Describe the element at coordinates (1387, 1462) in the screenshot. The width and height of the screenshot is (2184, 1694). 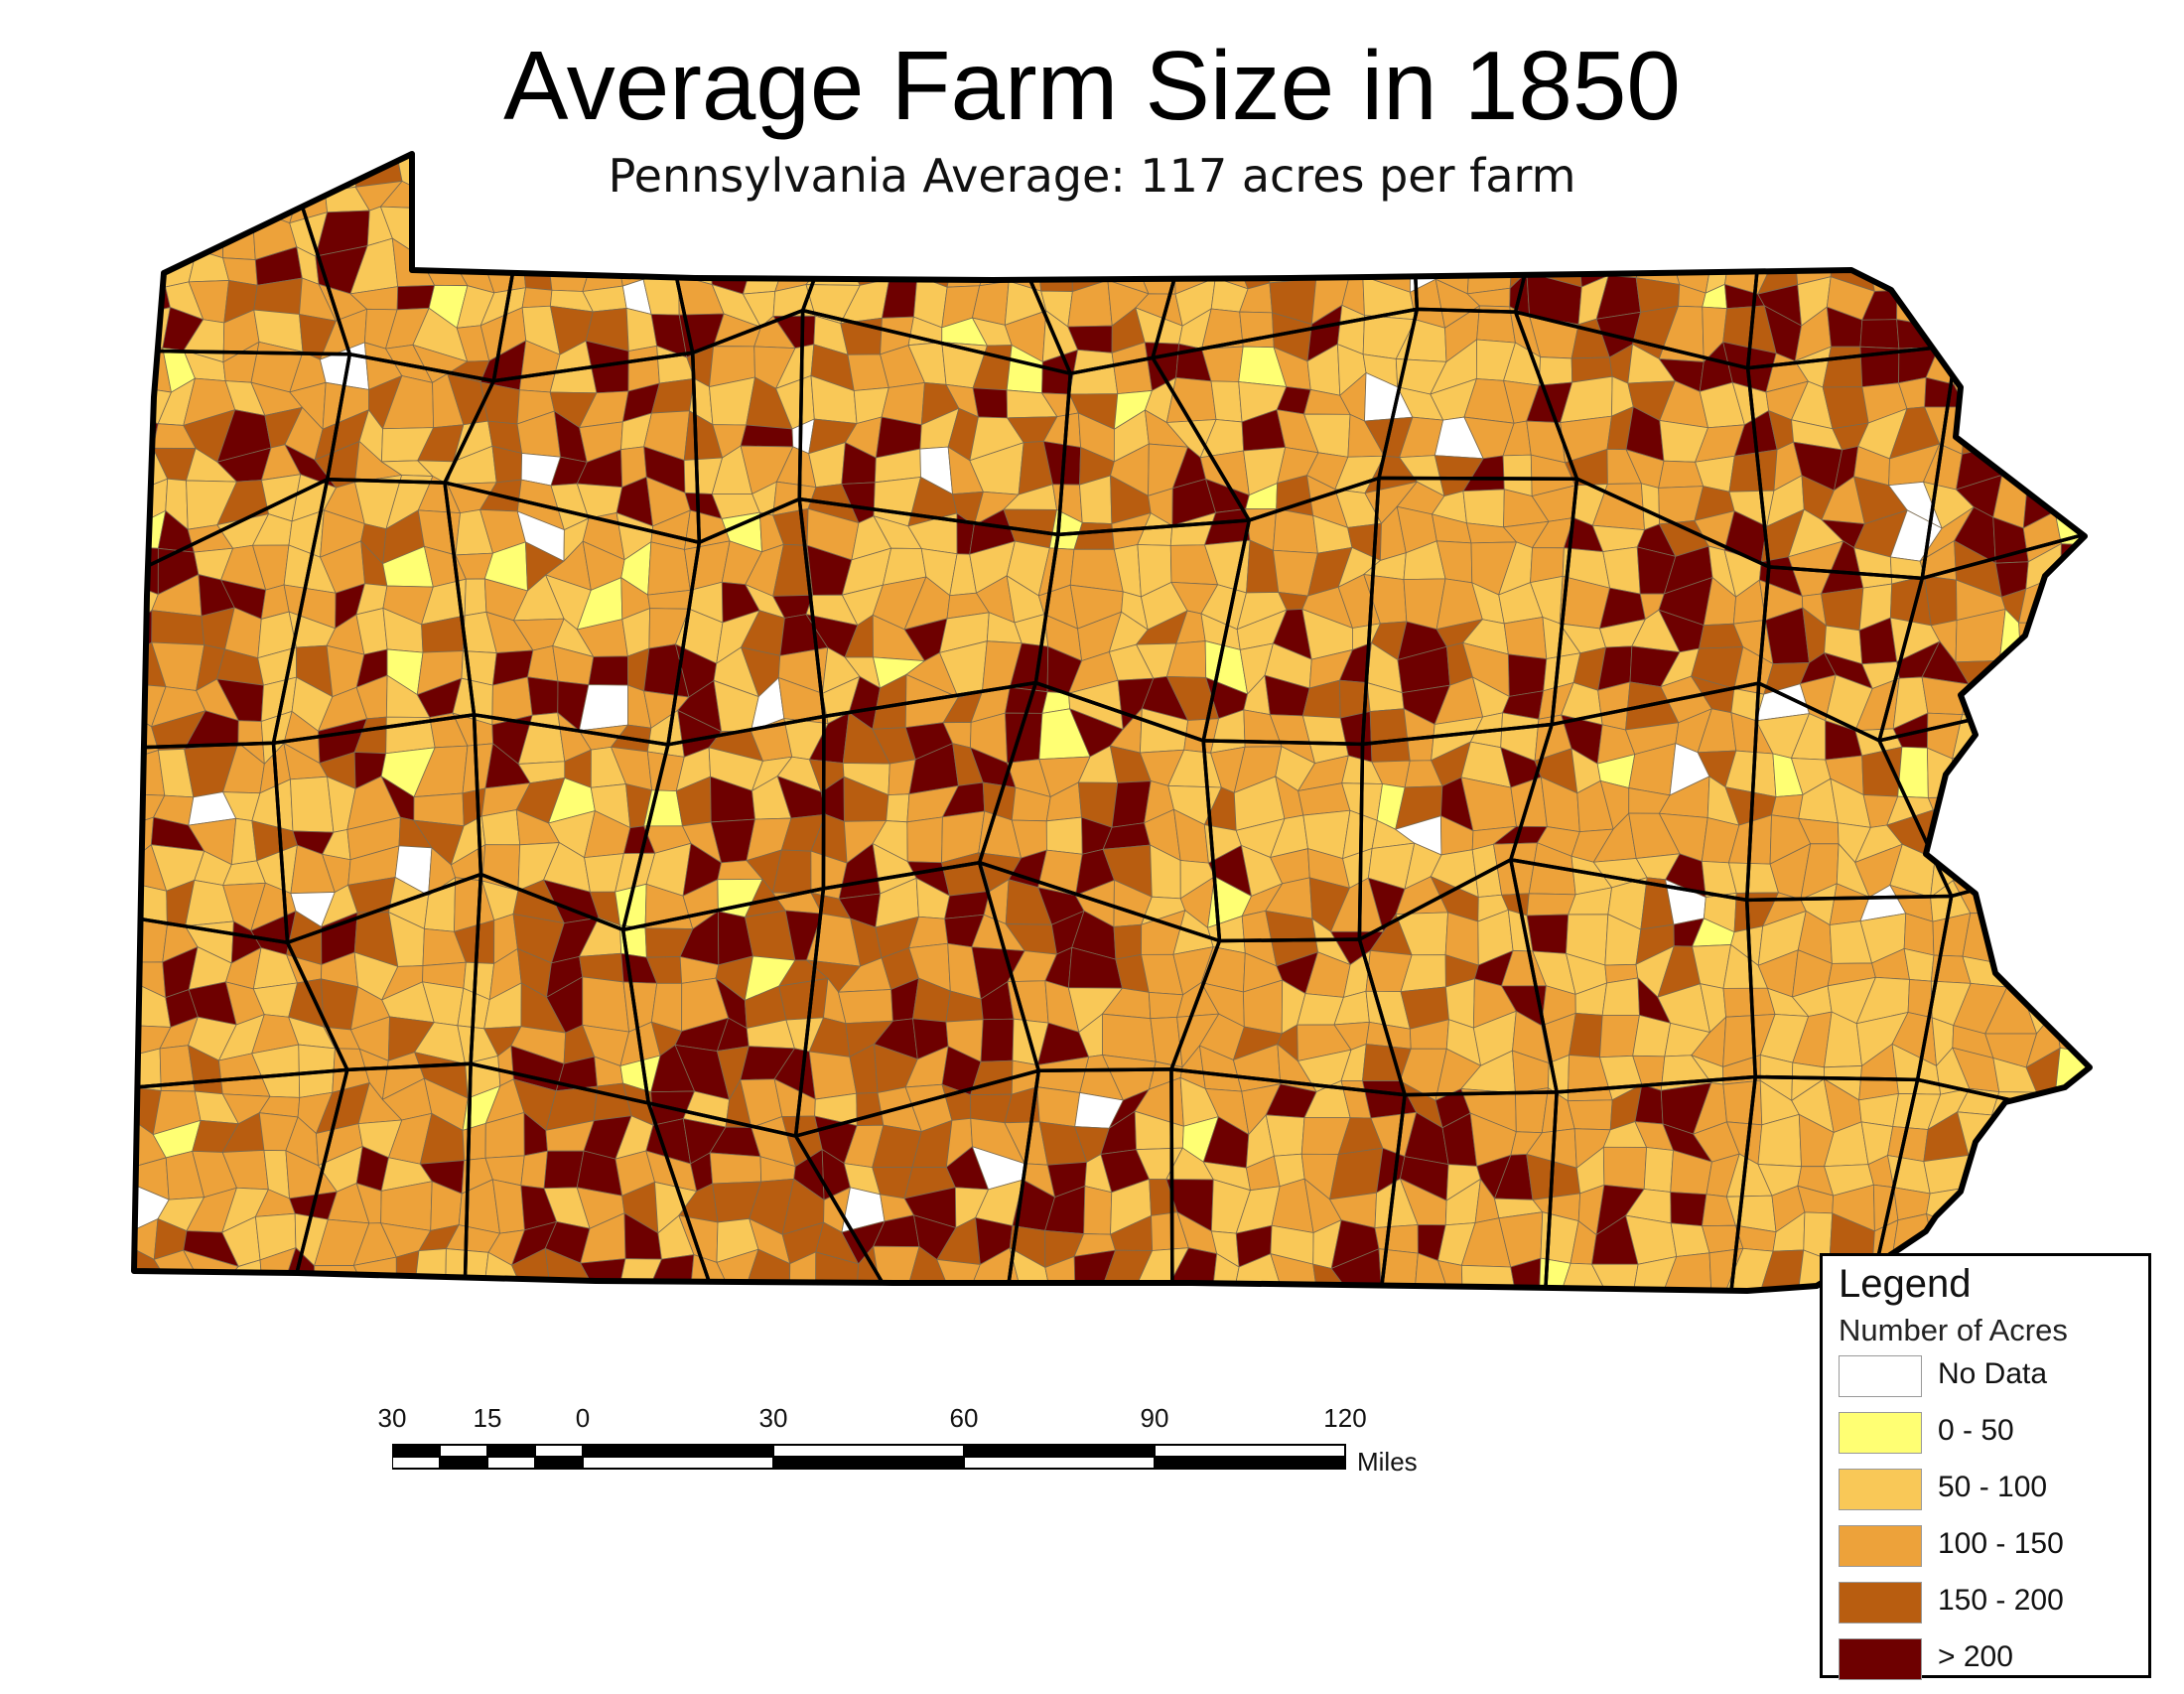
I see `scale-unit-label: Miles` at that location.